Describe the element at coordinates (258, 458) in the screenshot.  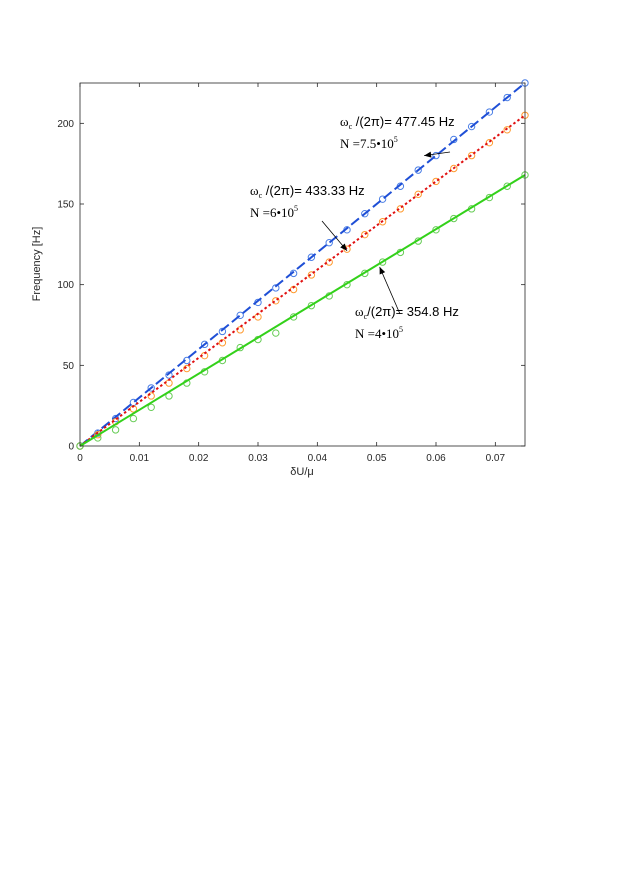
I see `x-tick-label: 0.03` at that location.